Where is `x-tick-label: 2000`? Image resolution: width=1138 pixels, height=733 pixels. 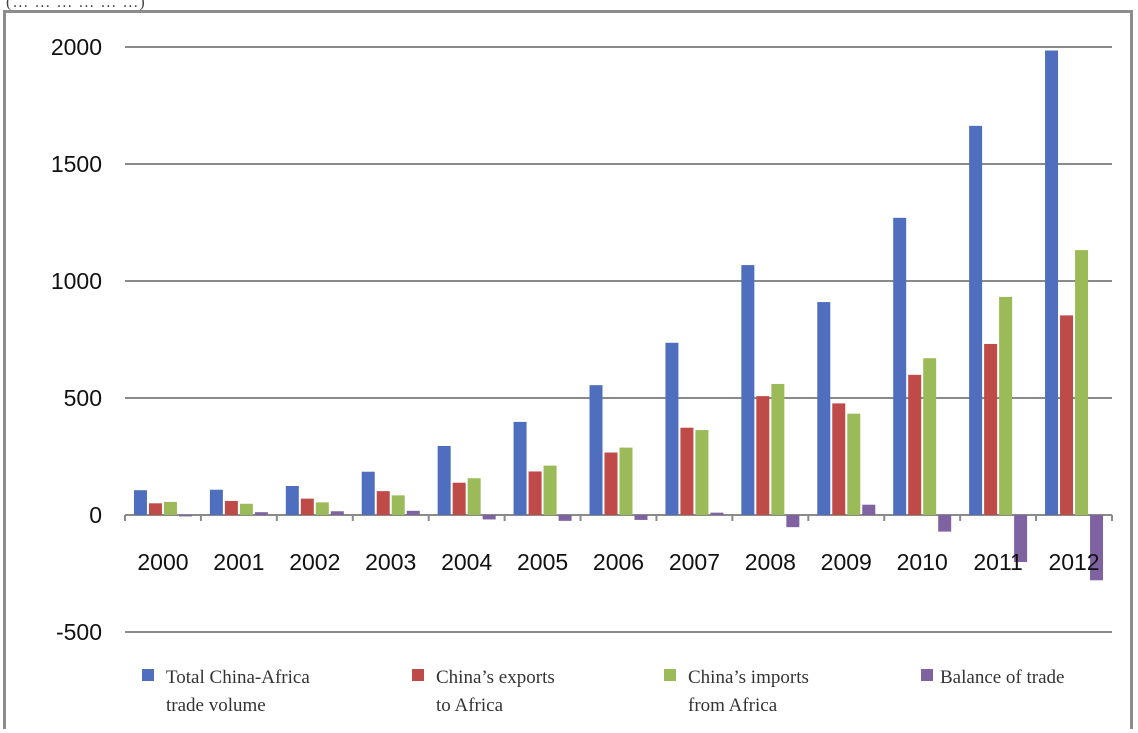
x-tick-label: 2000 is located at coordinates (162, 562).